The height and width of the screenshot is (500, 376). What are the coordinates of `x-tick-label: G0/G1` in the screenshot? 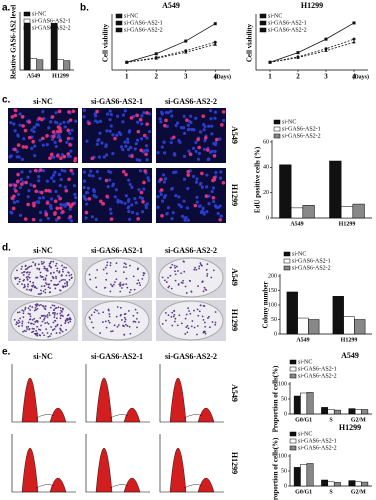 It's located at (303, 492).